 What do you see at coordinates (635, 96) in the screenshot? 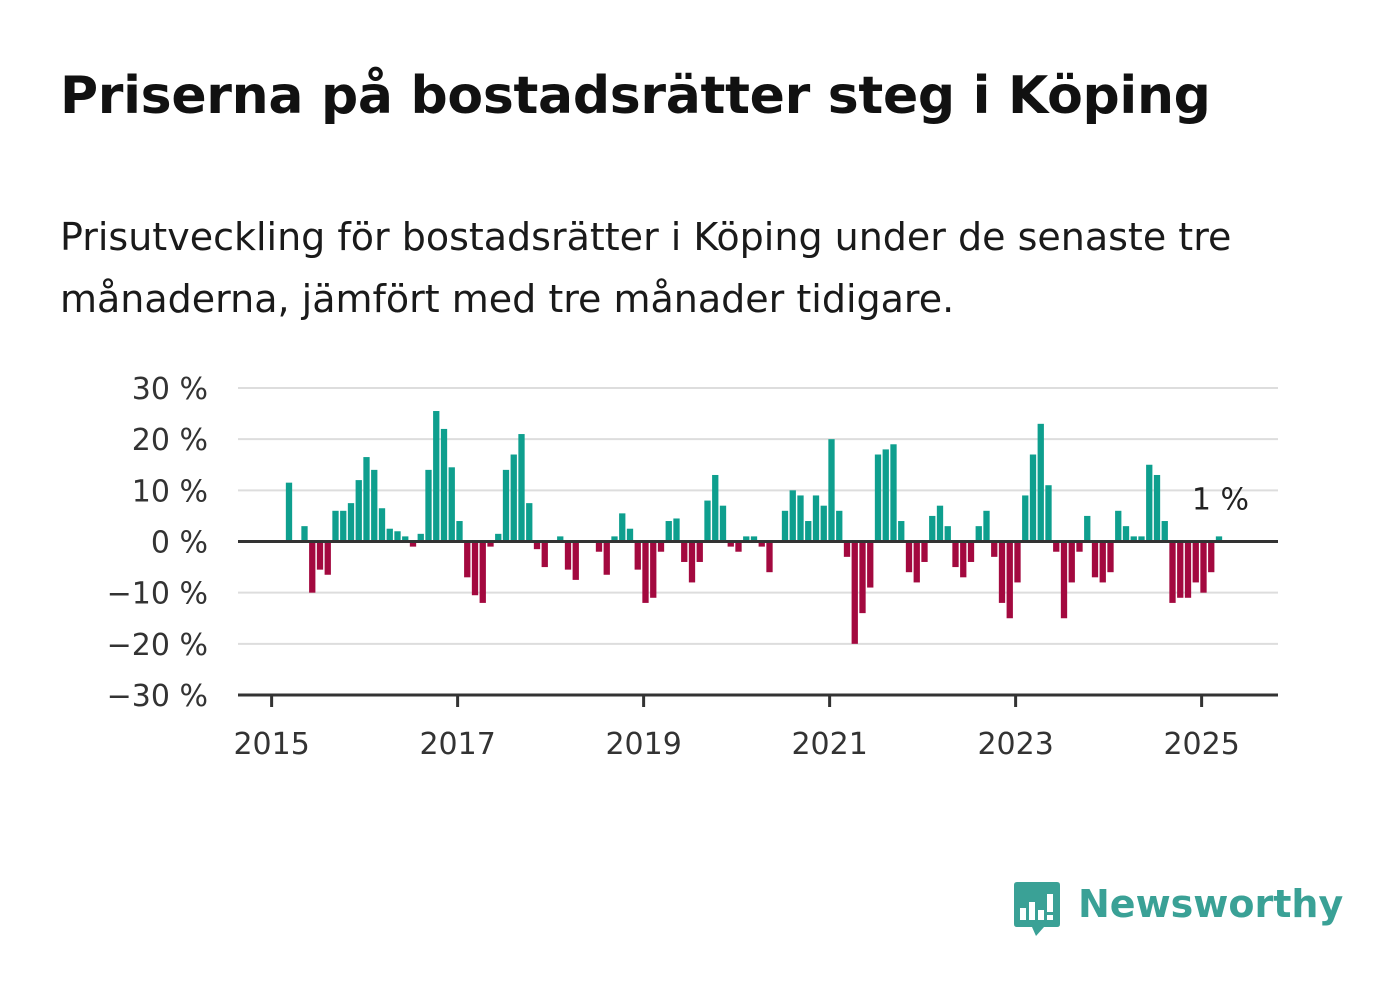
I see `chart-title: Priserna på bostadsrätter steg i Köping` at bounding box center [635, 96].